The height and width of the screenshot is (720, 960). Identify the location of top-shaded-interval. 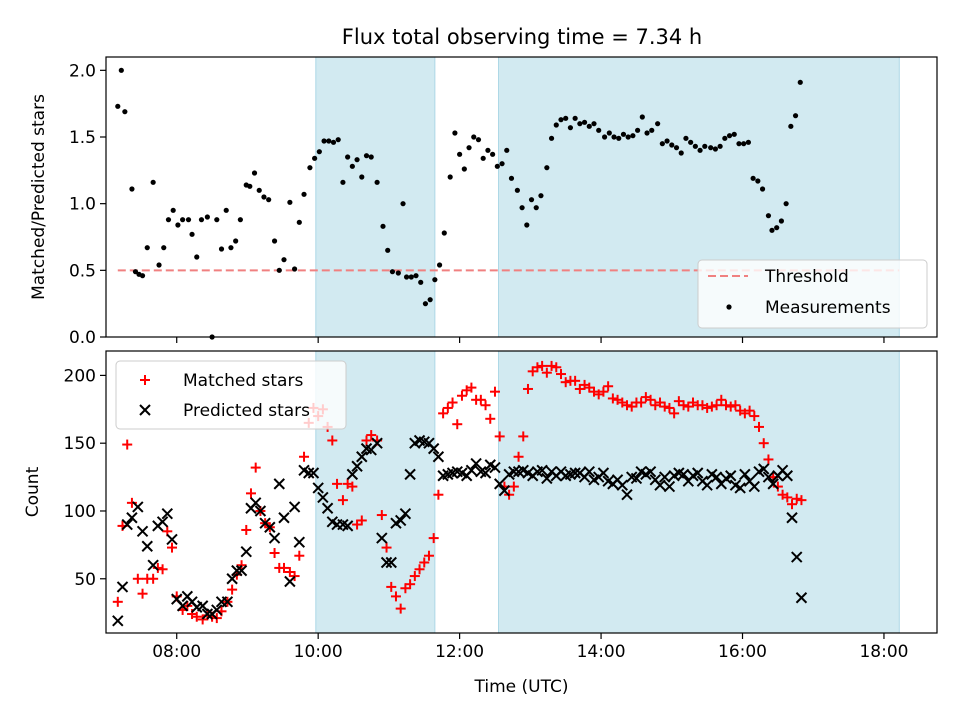
(375, 197).